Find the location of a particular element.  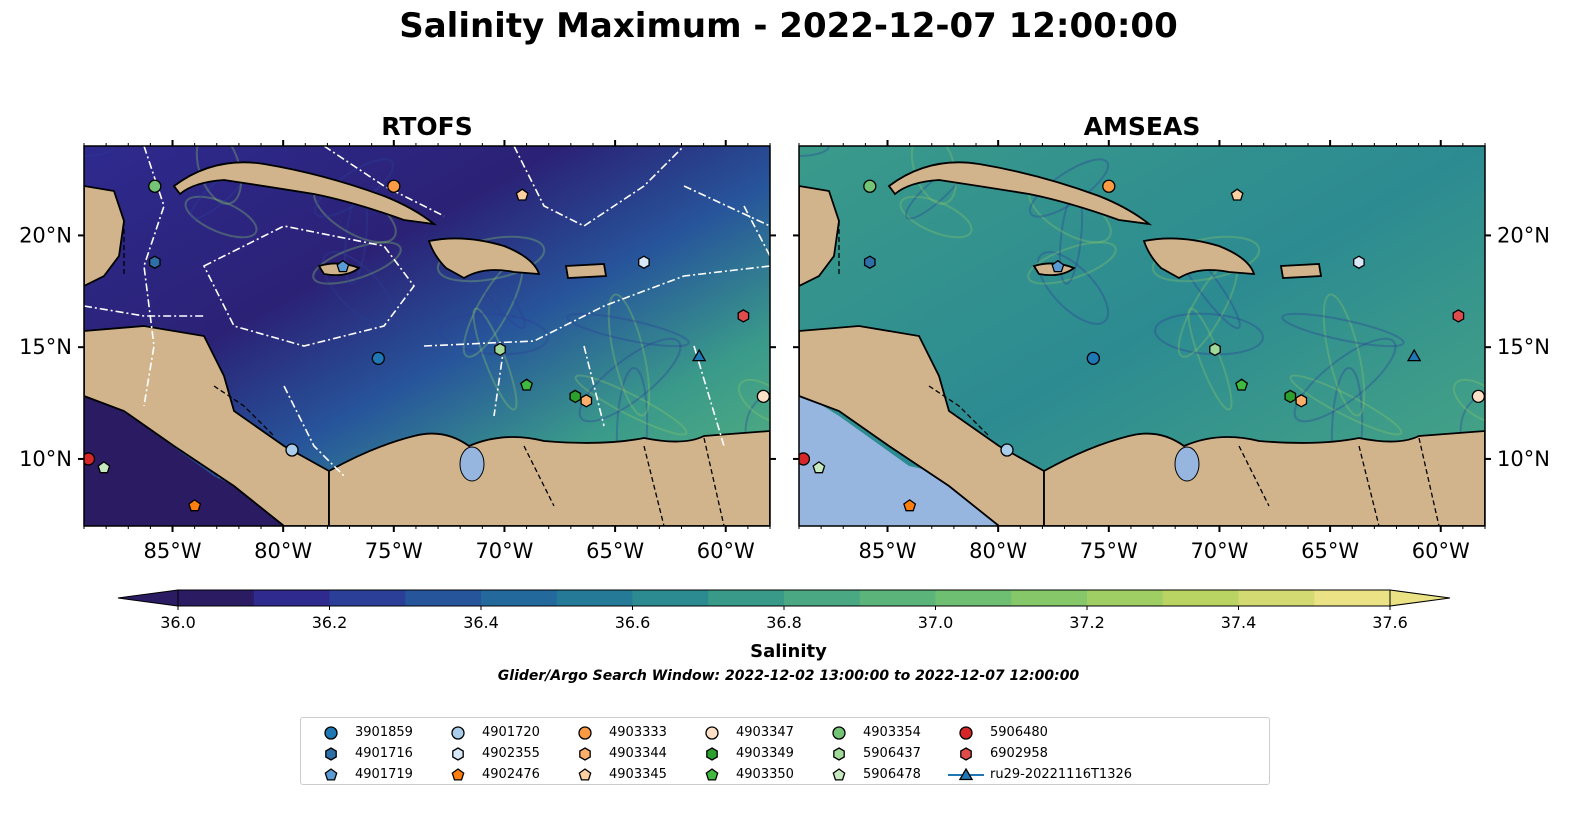

legend-item: 5906478 is located at coordinates (881, 775).